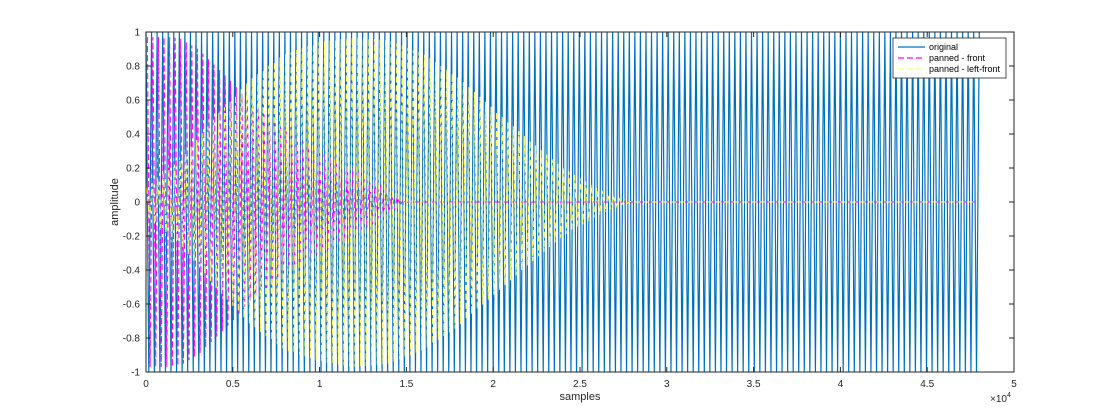 The width and height of the screenshot is (1120, 420). I want to click on x-tick-label: 3.5, so click(754, 384).